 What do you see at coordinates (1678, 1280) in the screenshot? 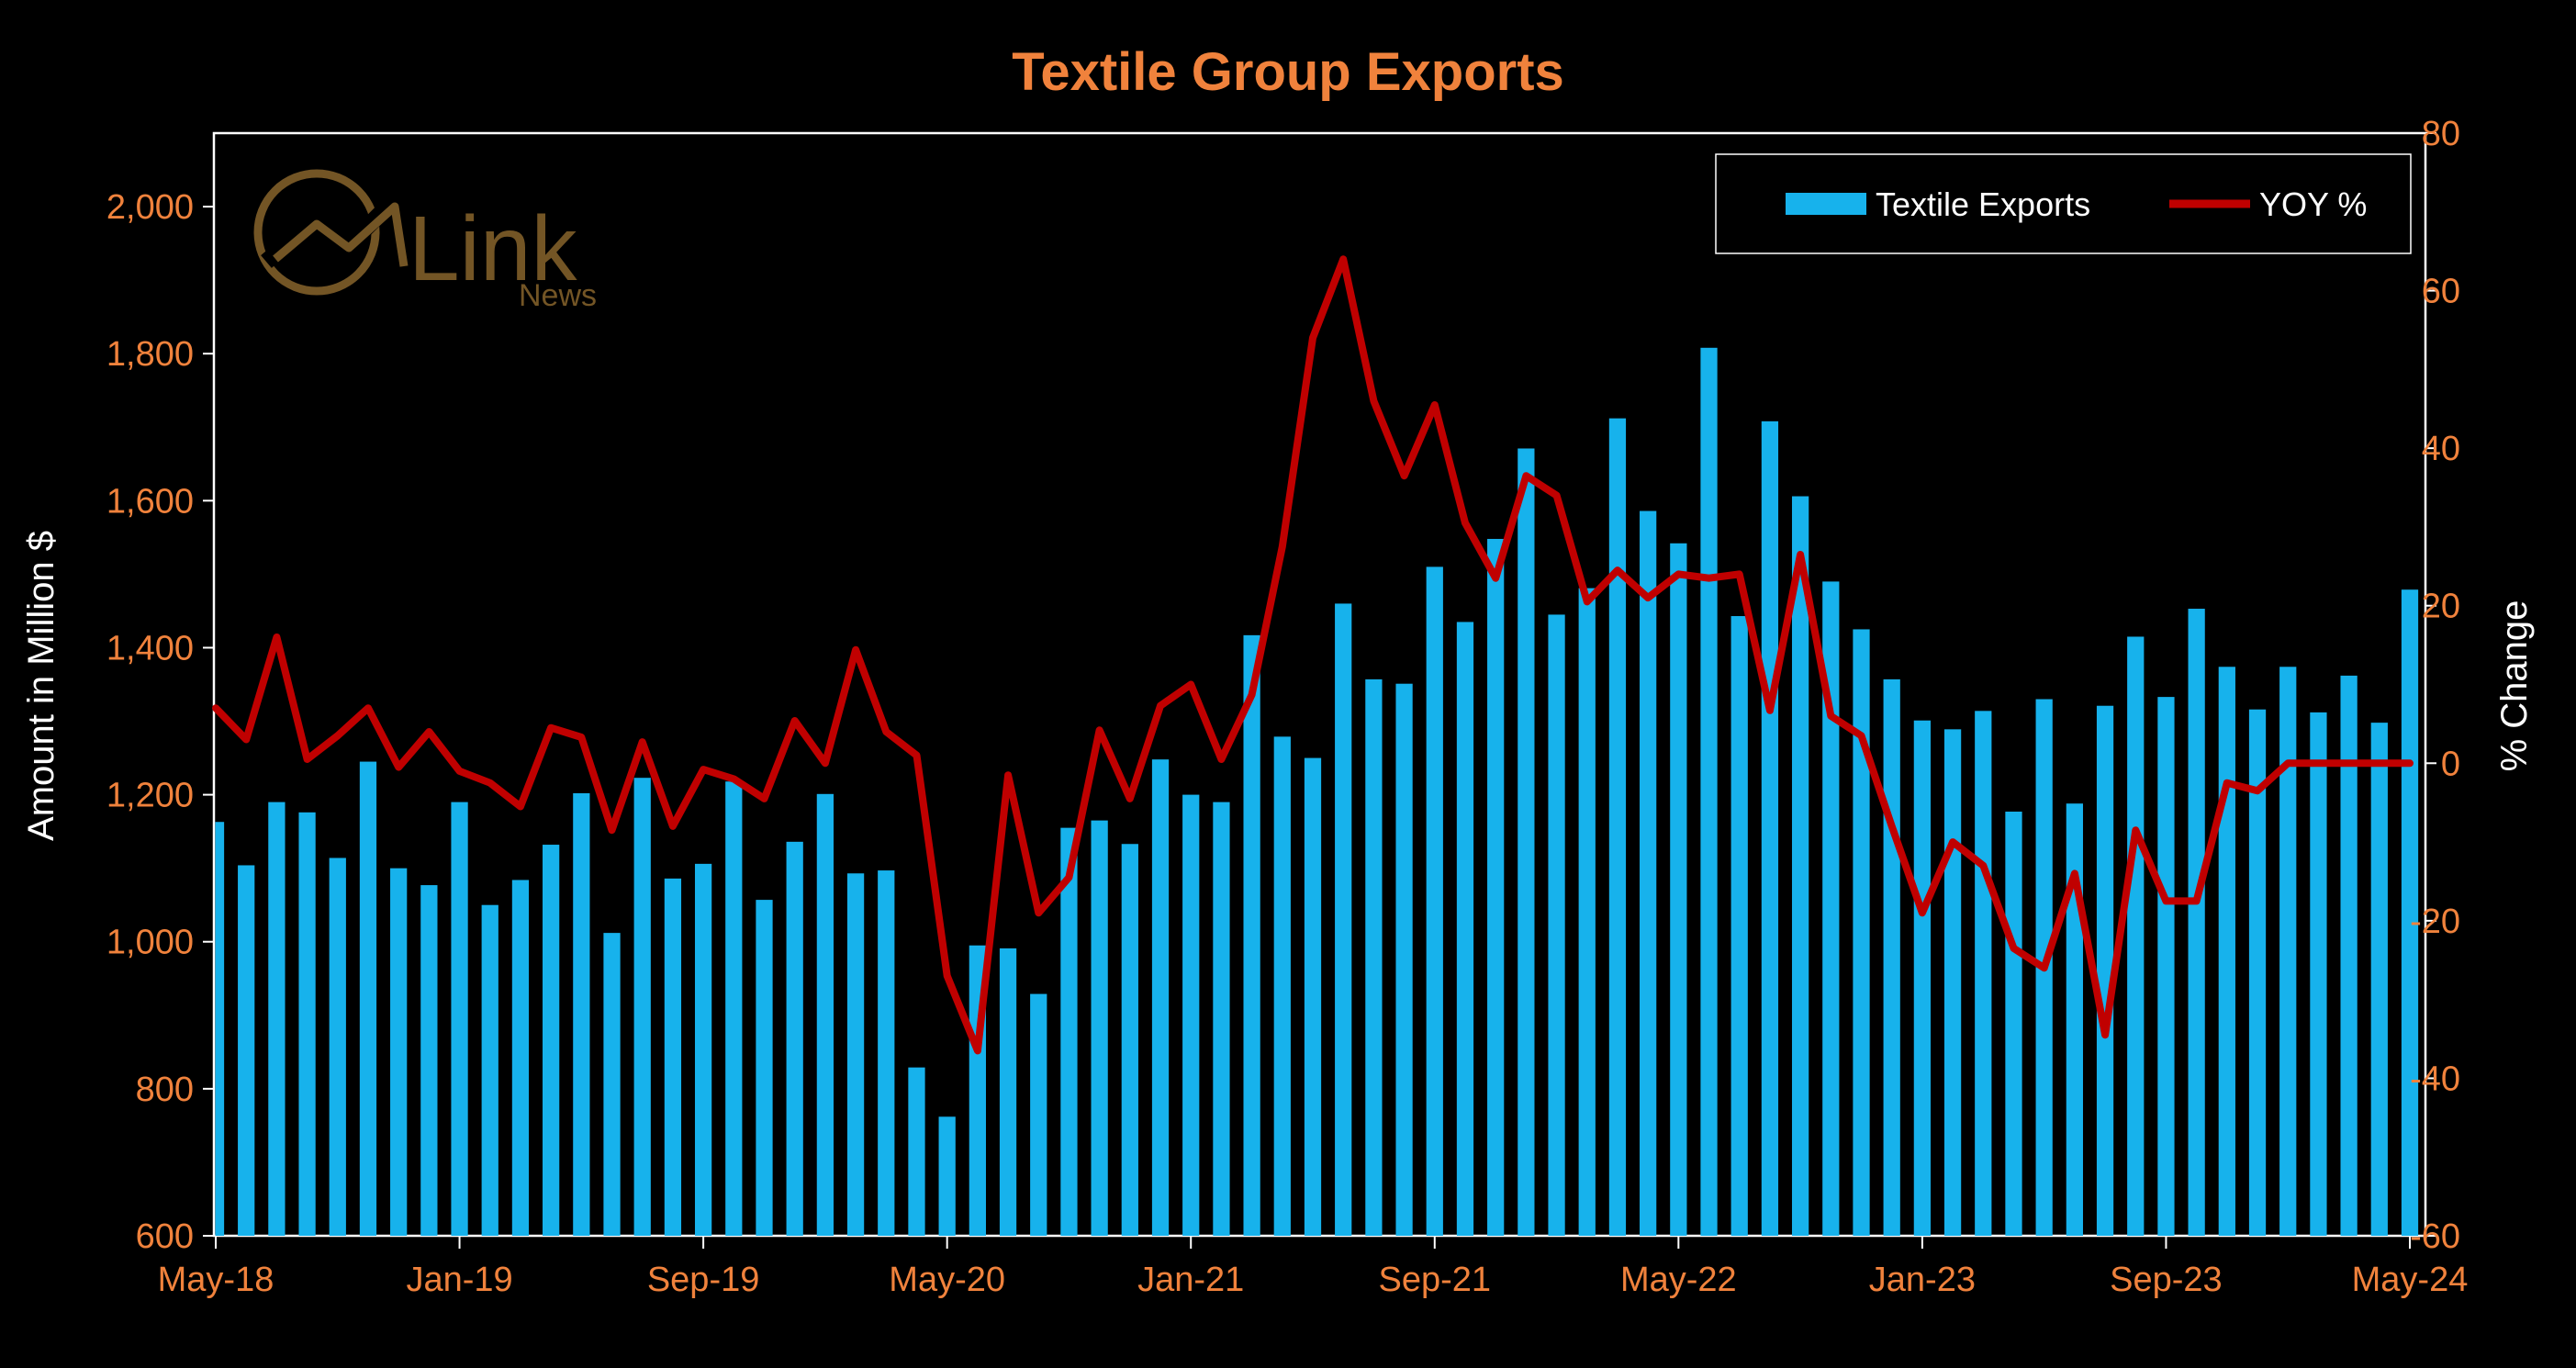
I see `x-tick-label: May-22` at bounding box center [1678, 1280].